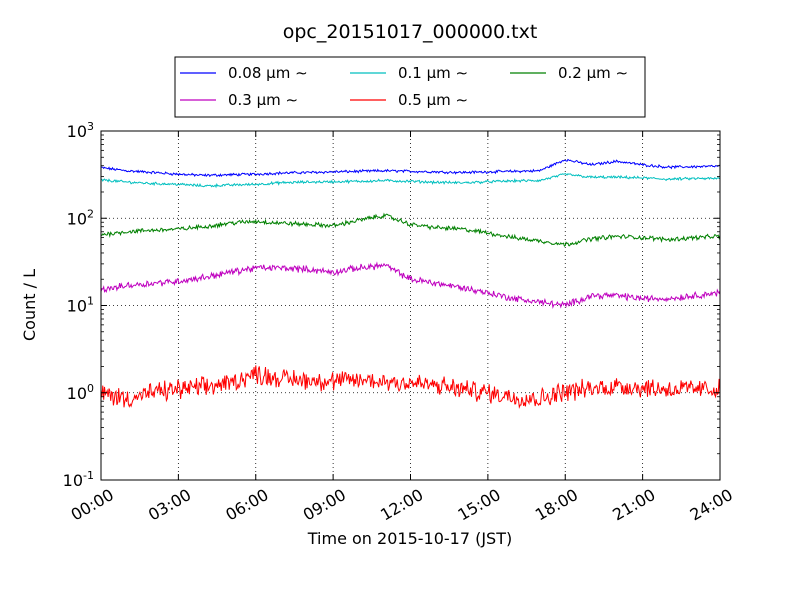 The image size is (800, 600). I want to click on x-tick-label: 12:00, so click(401, 505).